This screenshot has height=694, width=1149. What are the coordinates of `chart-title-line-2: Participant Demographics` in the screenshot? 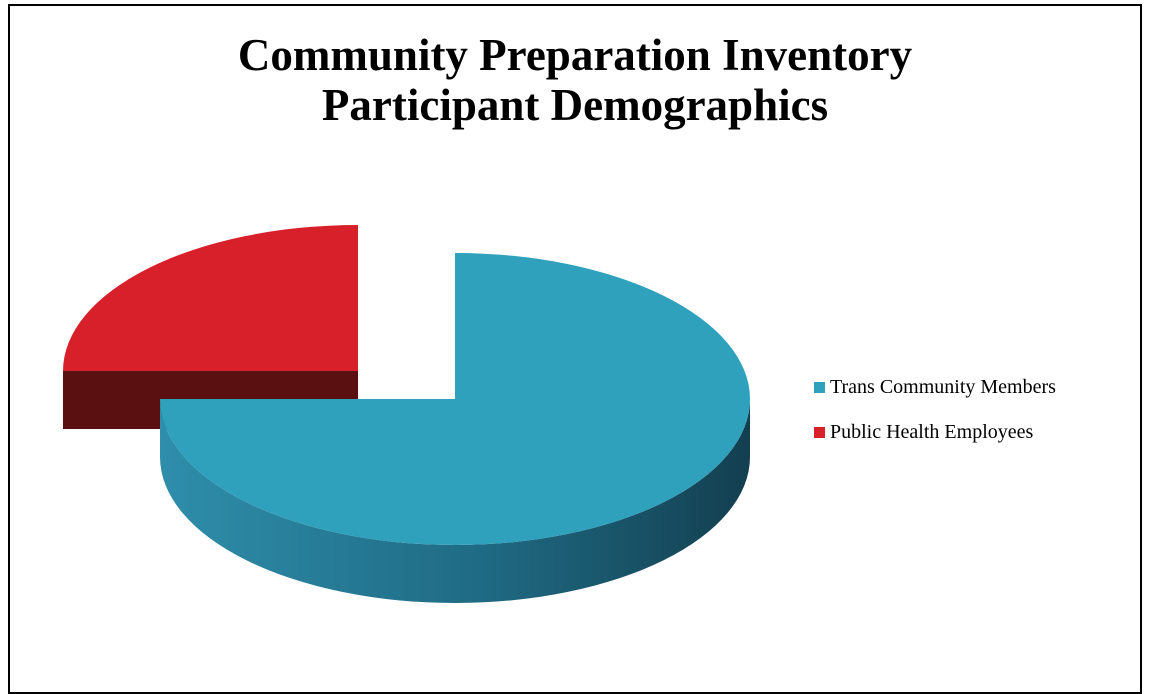 It's located at (575, 105).